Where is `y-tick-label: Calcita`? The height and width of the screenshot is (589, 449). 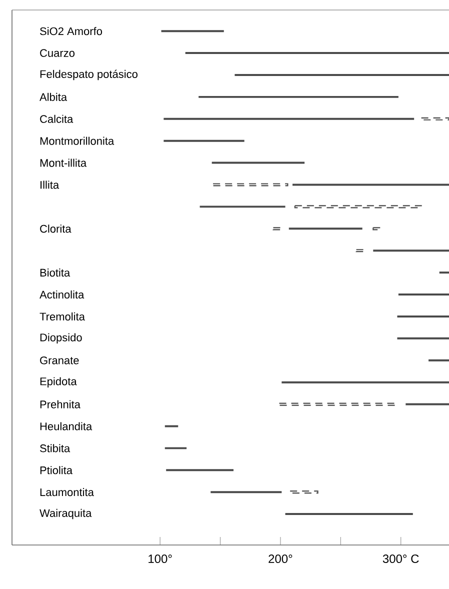 y-tick-label: Calcita is located at coordinates (57, 118).